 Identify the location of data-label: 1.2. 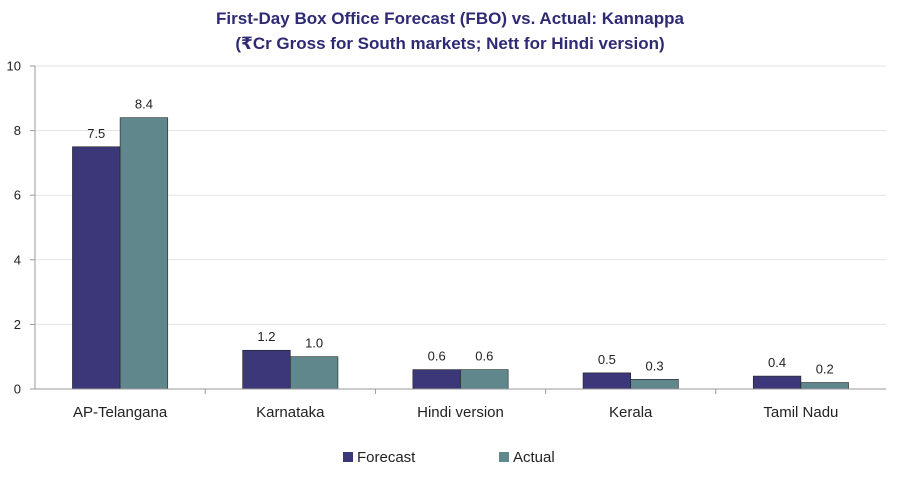
(266, 336).